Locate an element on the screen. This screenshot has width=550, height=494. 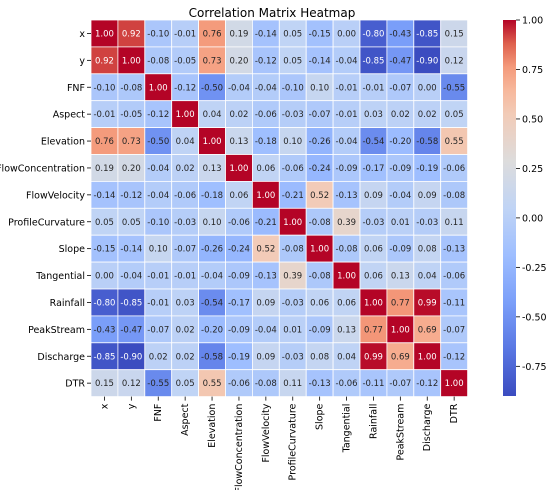
cell-value-label: 0.03 is located at coordinates (373, 115).